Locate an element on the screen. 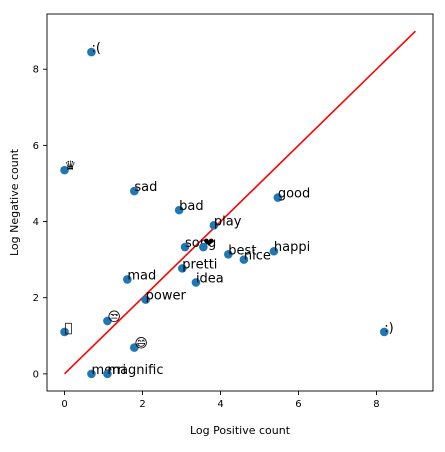  x-tick-label: 8 is located at coordinates (376, 404).